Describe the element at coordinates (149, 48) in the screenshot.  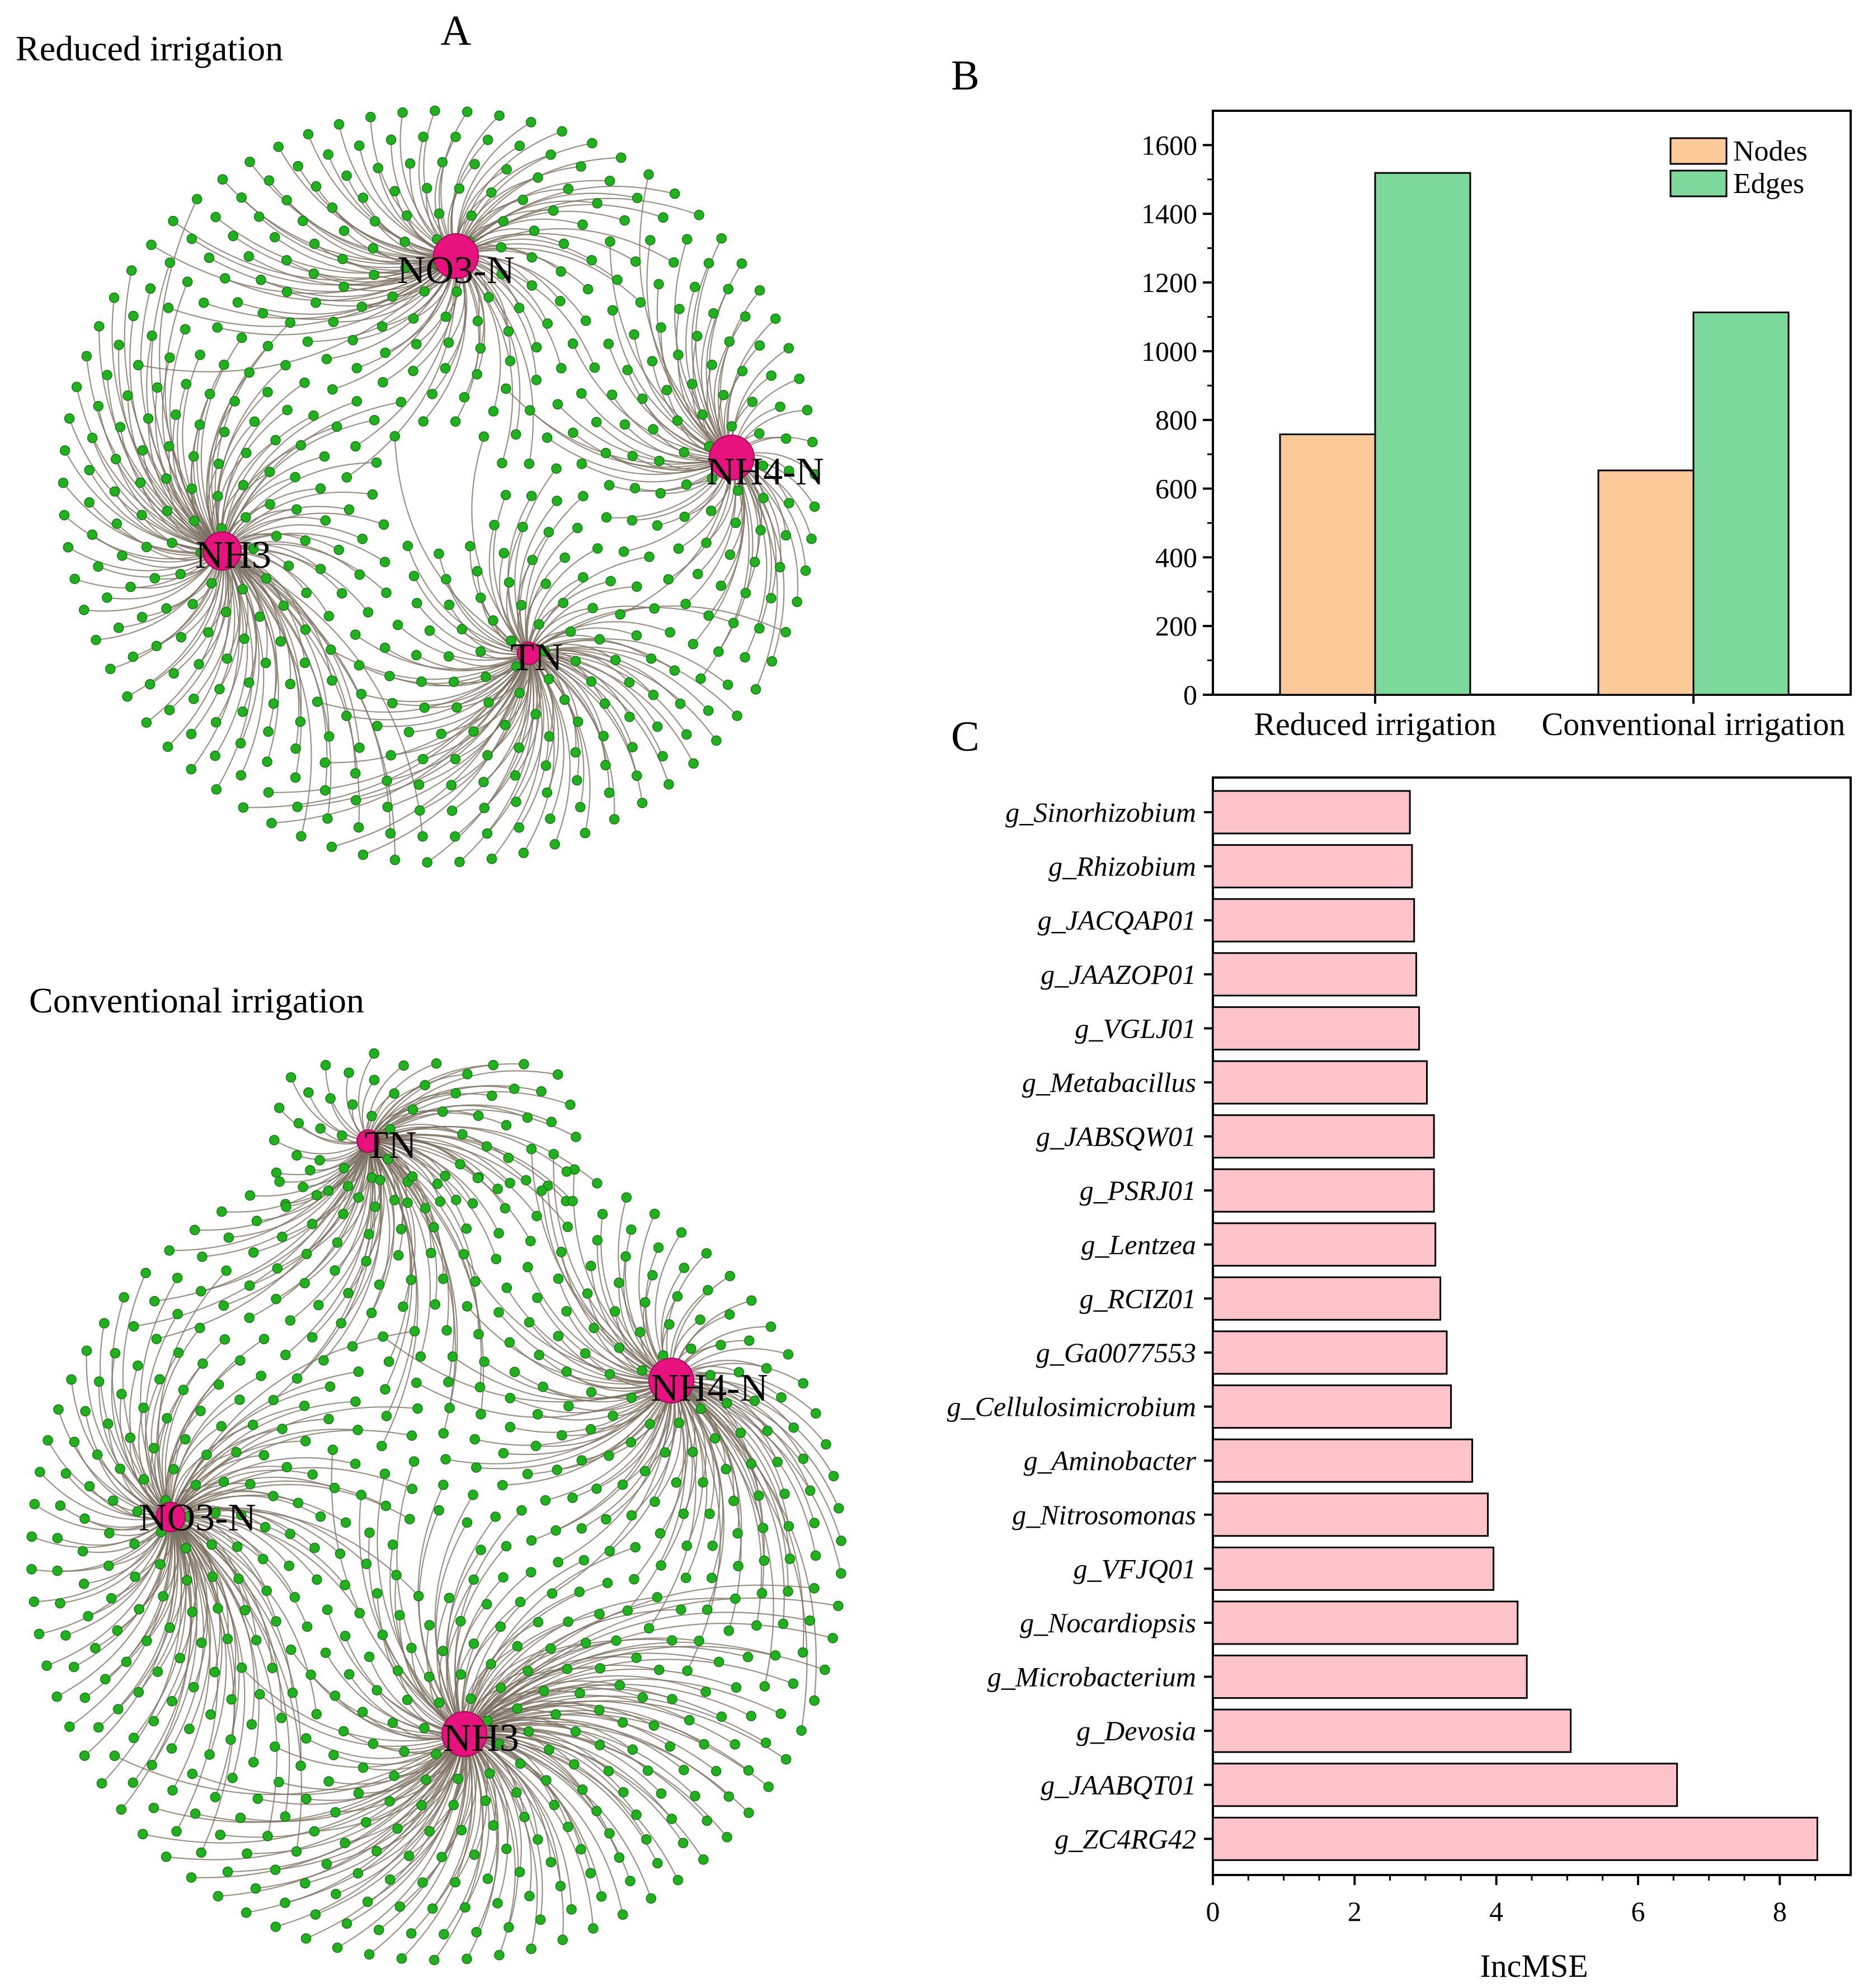
I see `network-reduced-title: Reduced irrigation` at that location.